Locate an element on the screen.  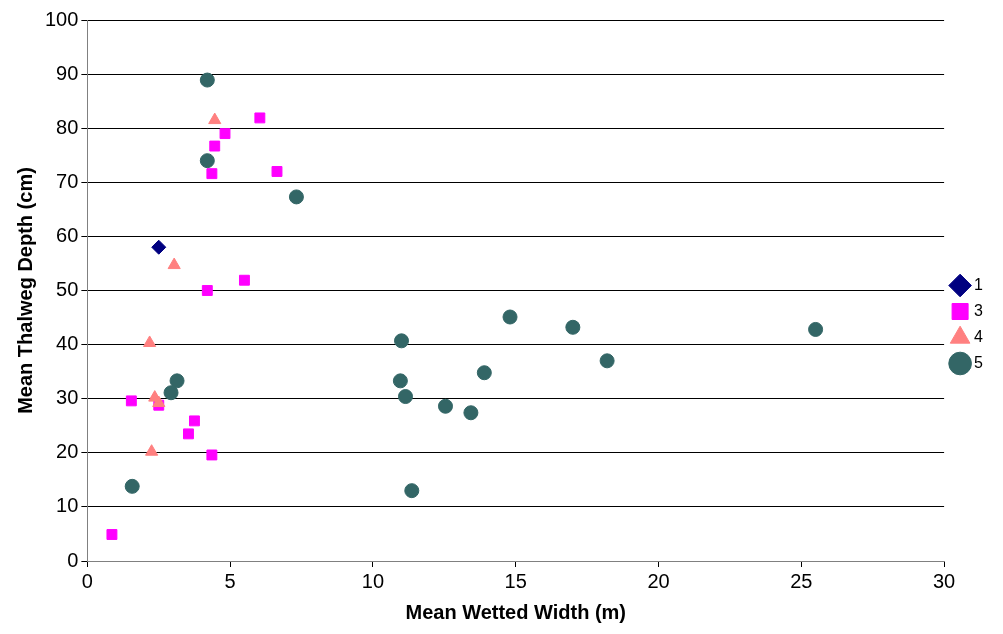
y-tick-label: 10 is located at coordinates (67, 505).